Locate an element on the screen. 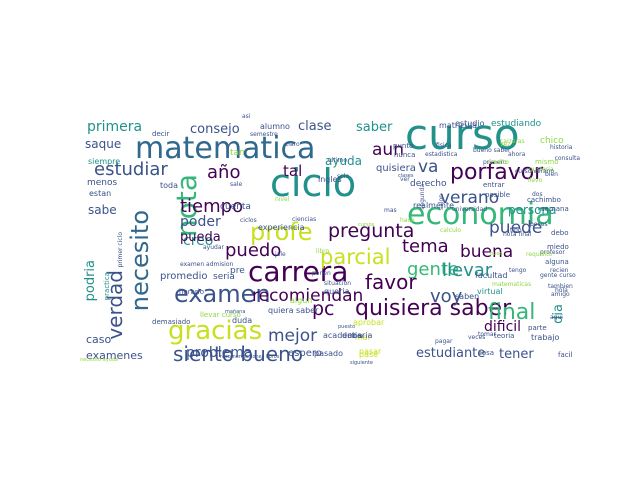  word: tomar is located at coordinates (487, 334).